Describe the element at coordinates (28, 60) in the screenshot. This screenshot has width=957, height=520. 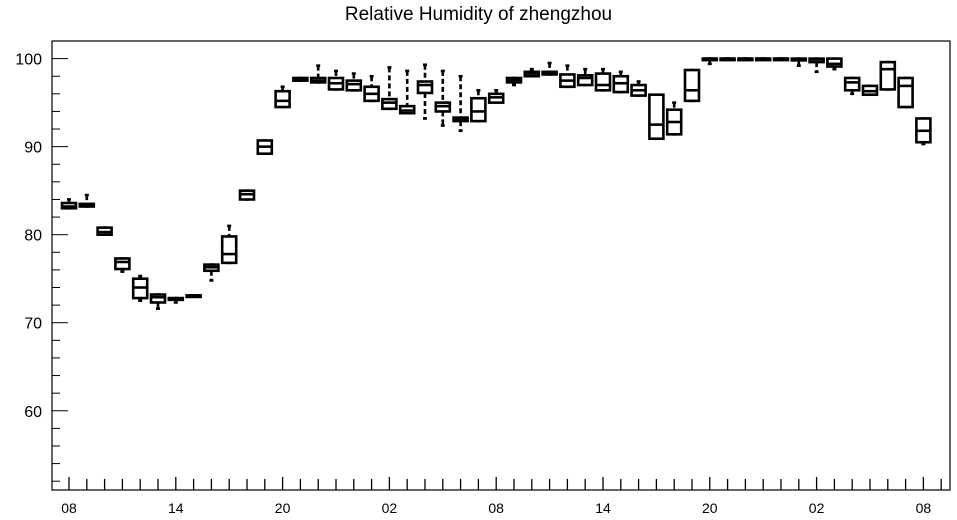
I see `y-tick-label: 100` at that location.